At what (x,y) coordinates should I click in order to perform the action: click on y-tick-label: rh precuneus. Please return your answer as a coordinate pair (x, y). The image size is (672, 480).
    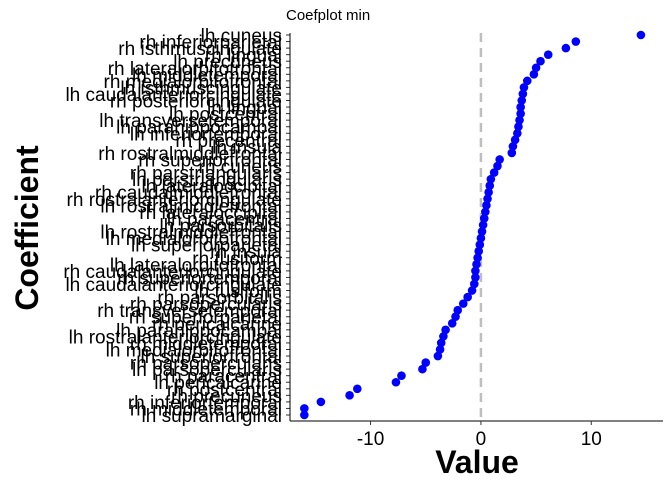
    Looking at the image, I should click on (226, 396).